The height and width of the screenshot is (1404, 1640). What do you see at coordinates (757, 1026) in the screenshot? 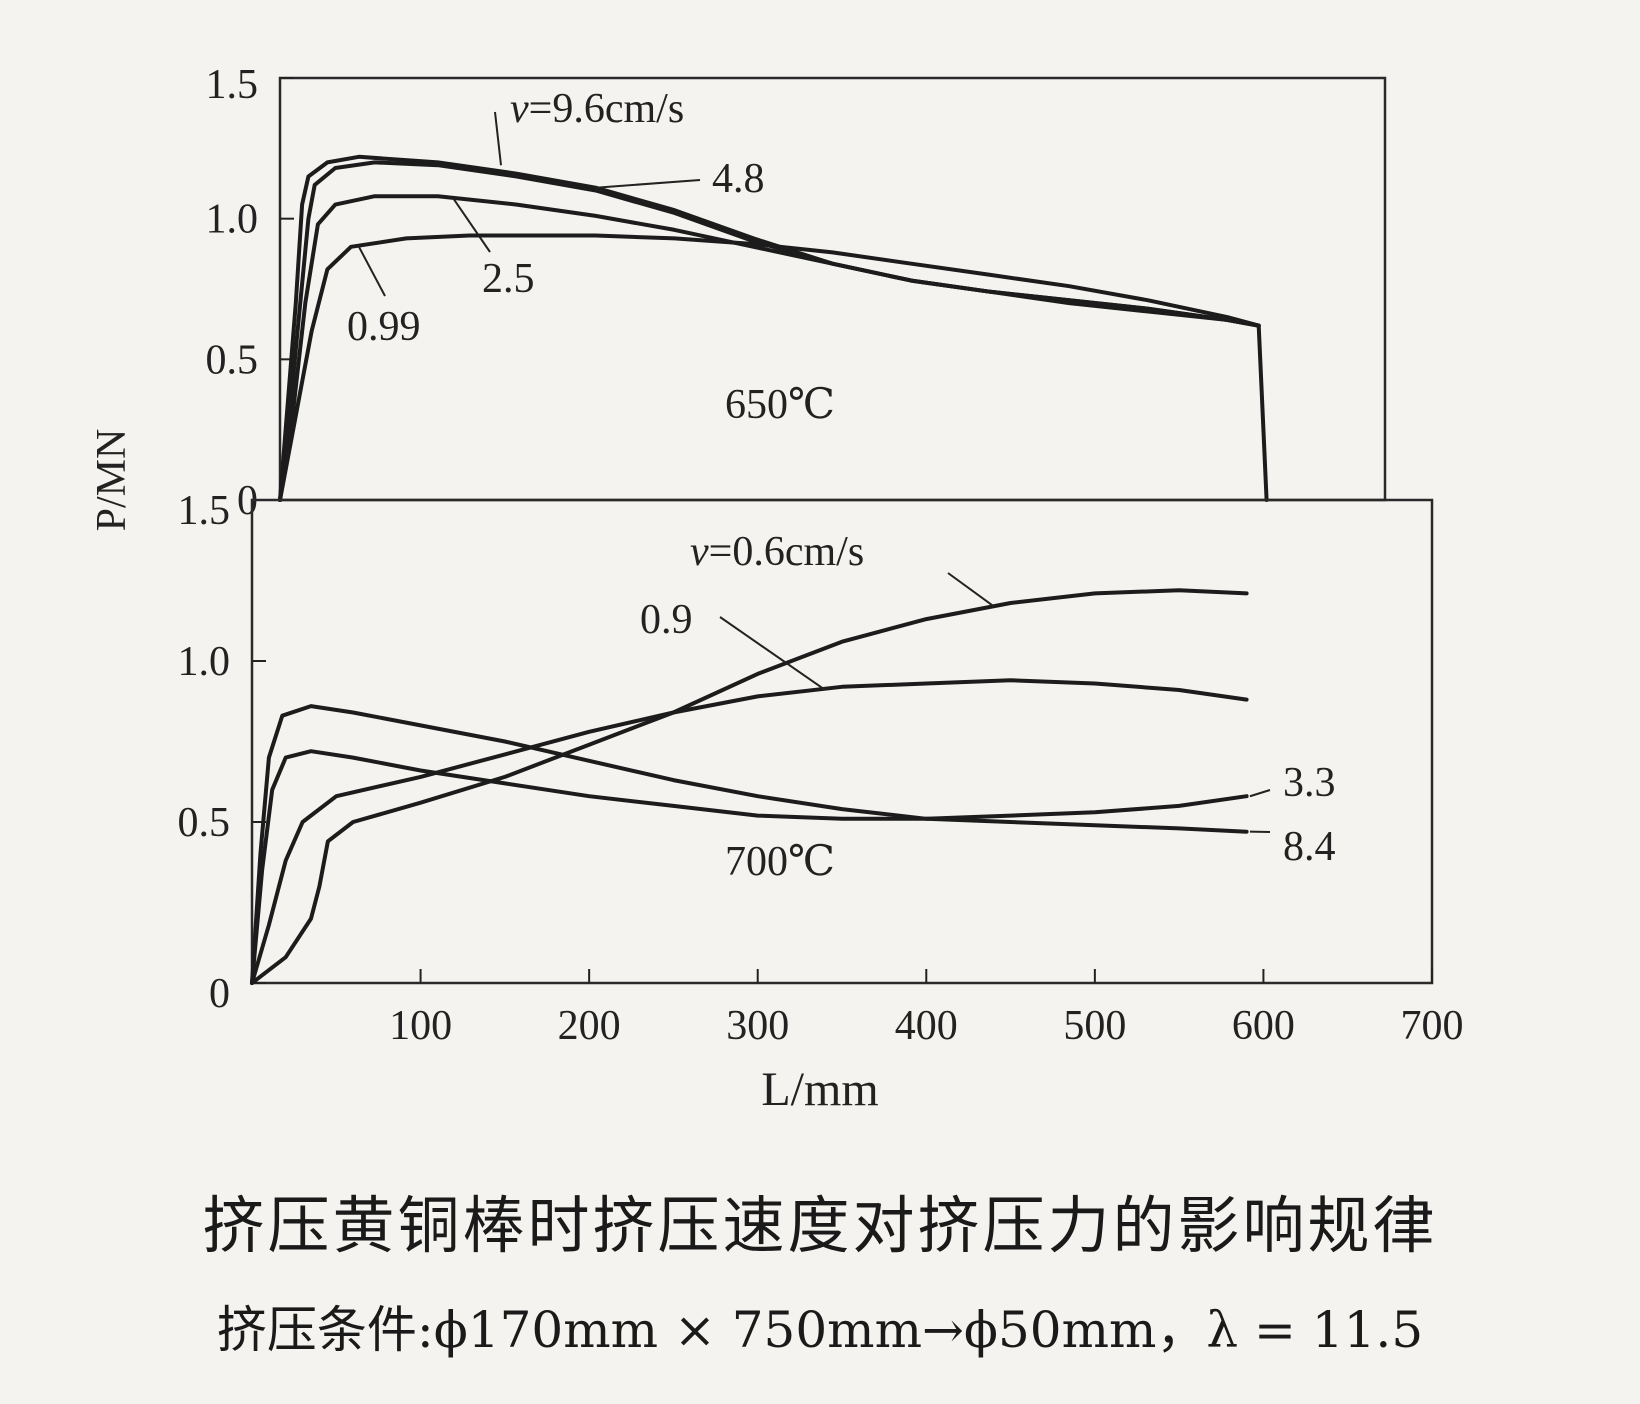
I see `x-tick-label: 300` at bounding box center [757, 1026].